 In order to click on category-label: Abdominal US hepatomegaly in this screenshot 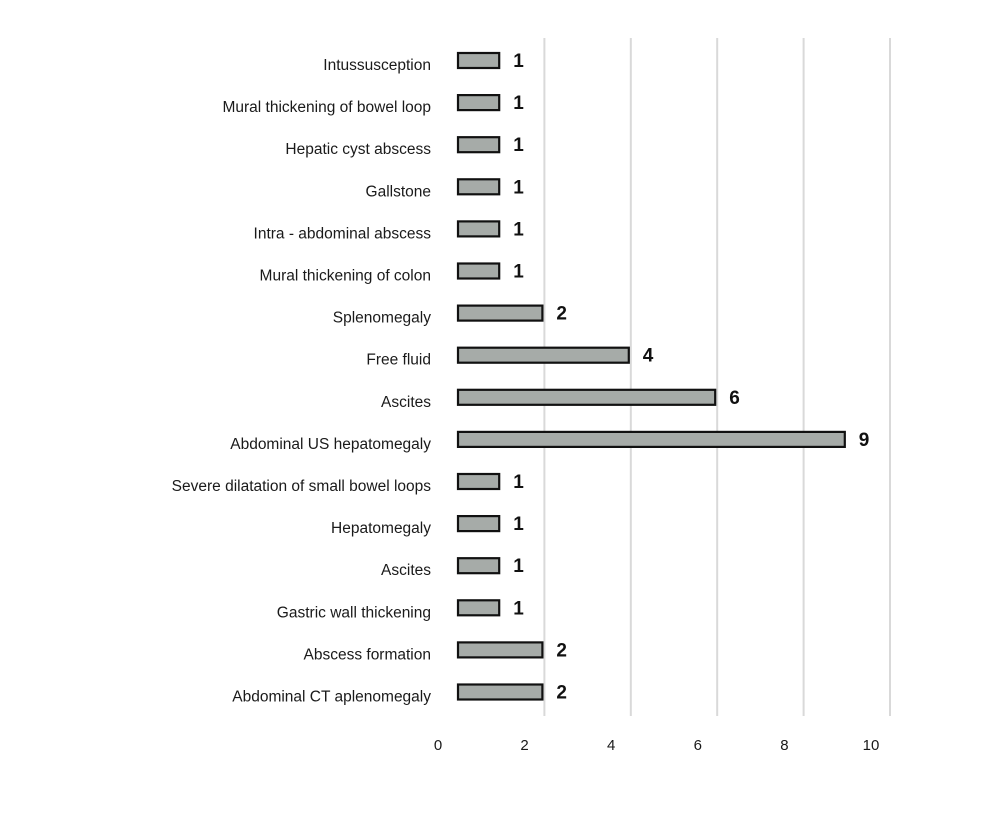, I will do `click(330, 444)`.